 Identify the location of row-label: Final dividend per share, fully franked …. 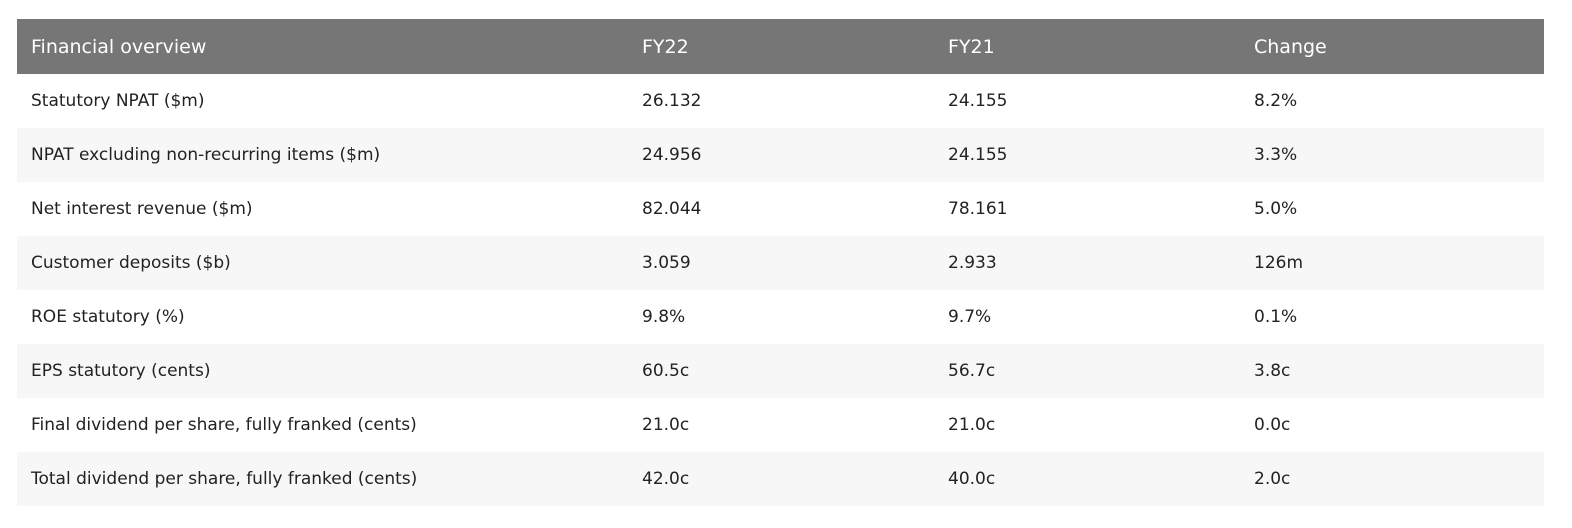
(224, 425).